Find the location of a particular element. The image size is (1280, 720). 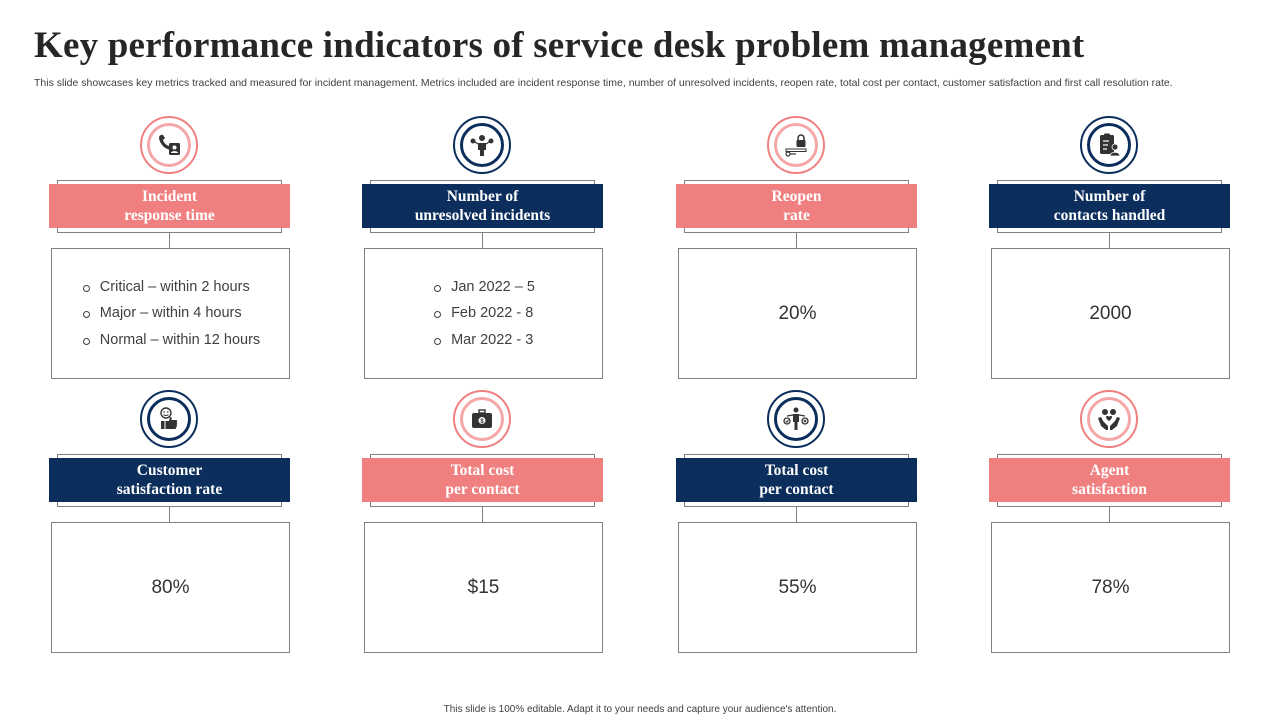

list-item: Critical – within 2 hours is located at coordinates (170, 287).